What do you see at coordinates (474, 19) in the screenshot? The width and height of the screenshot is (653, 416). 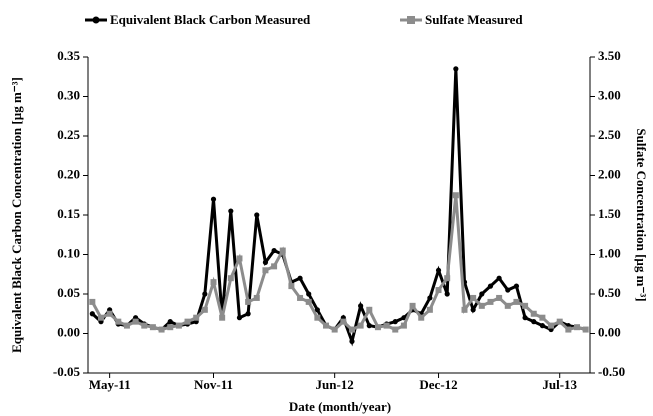 I see `legend-label: Sulfate Measured` at bounding box center [474, 19].